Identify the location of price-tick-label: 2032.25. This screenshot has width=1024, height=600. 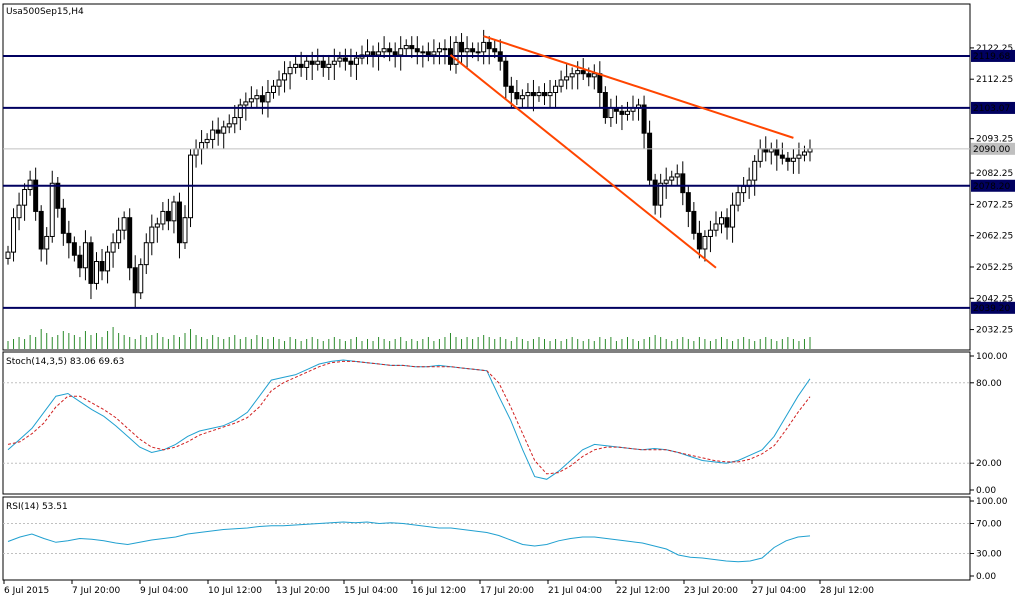
(994, 331).